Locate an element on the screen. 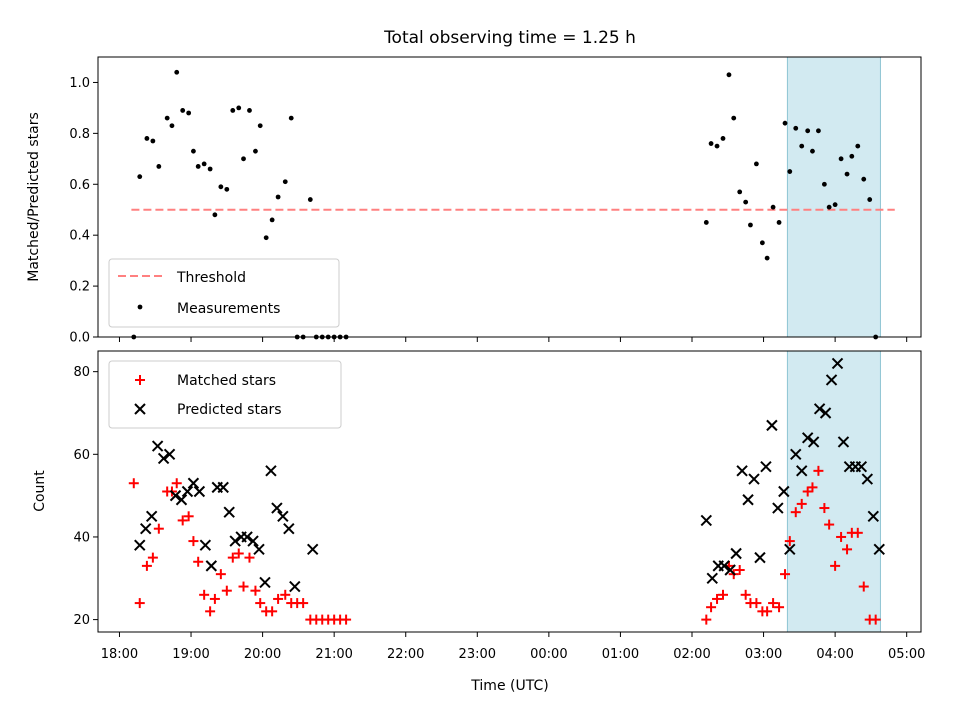  bottom-y-tick-label: 40 is located at coordinates (81, 537).